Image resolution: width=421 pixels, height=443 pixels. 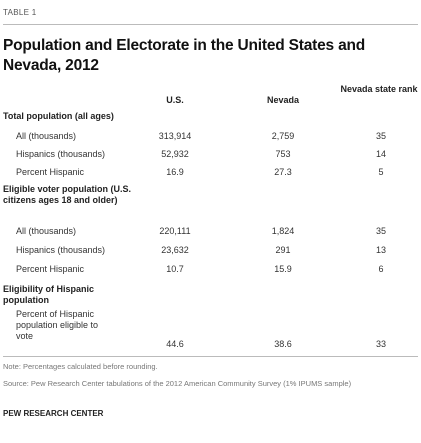 I want to click on cell-rank: 5, so click(x=381, y=172).